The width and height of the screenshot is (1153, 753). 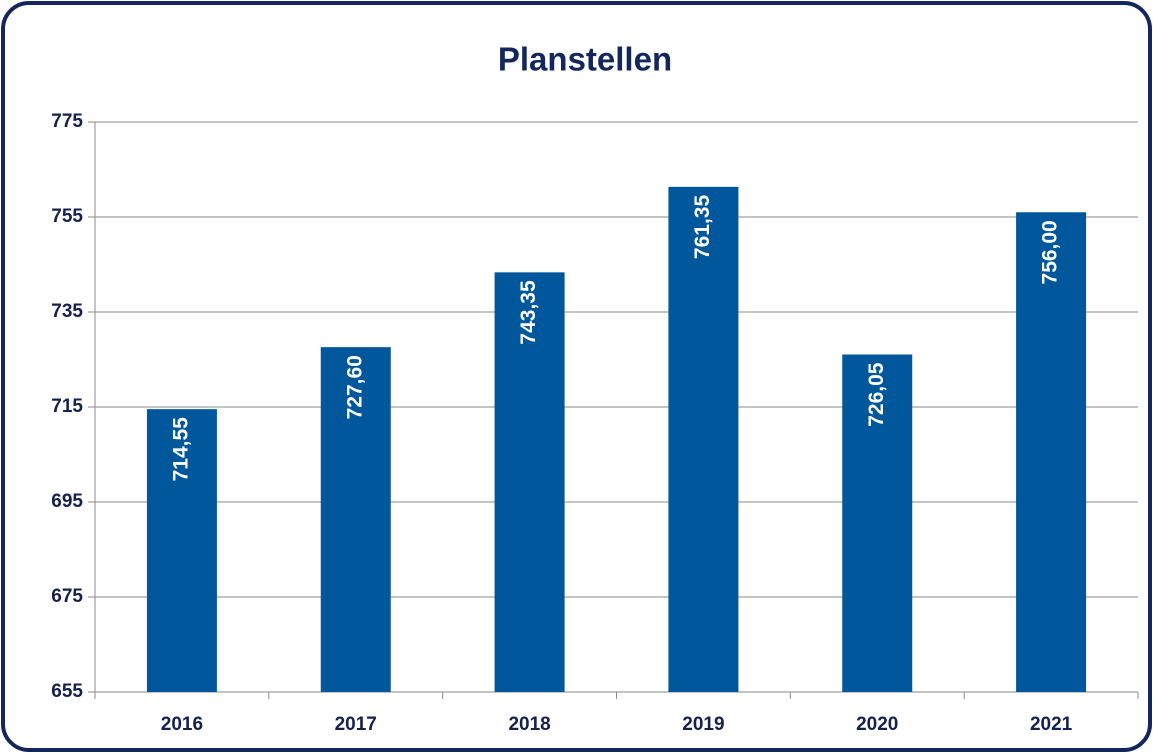 I want to click on x-tick-label: 2017, so click(x=356, y=724).